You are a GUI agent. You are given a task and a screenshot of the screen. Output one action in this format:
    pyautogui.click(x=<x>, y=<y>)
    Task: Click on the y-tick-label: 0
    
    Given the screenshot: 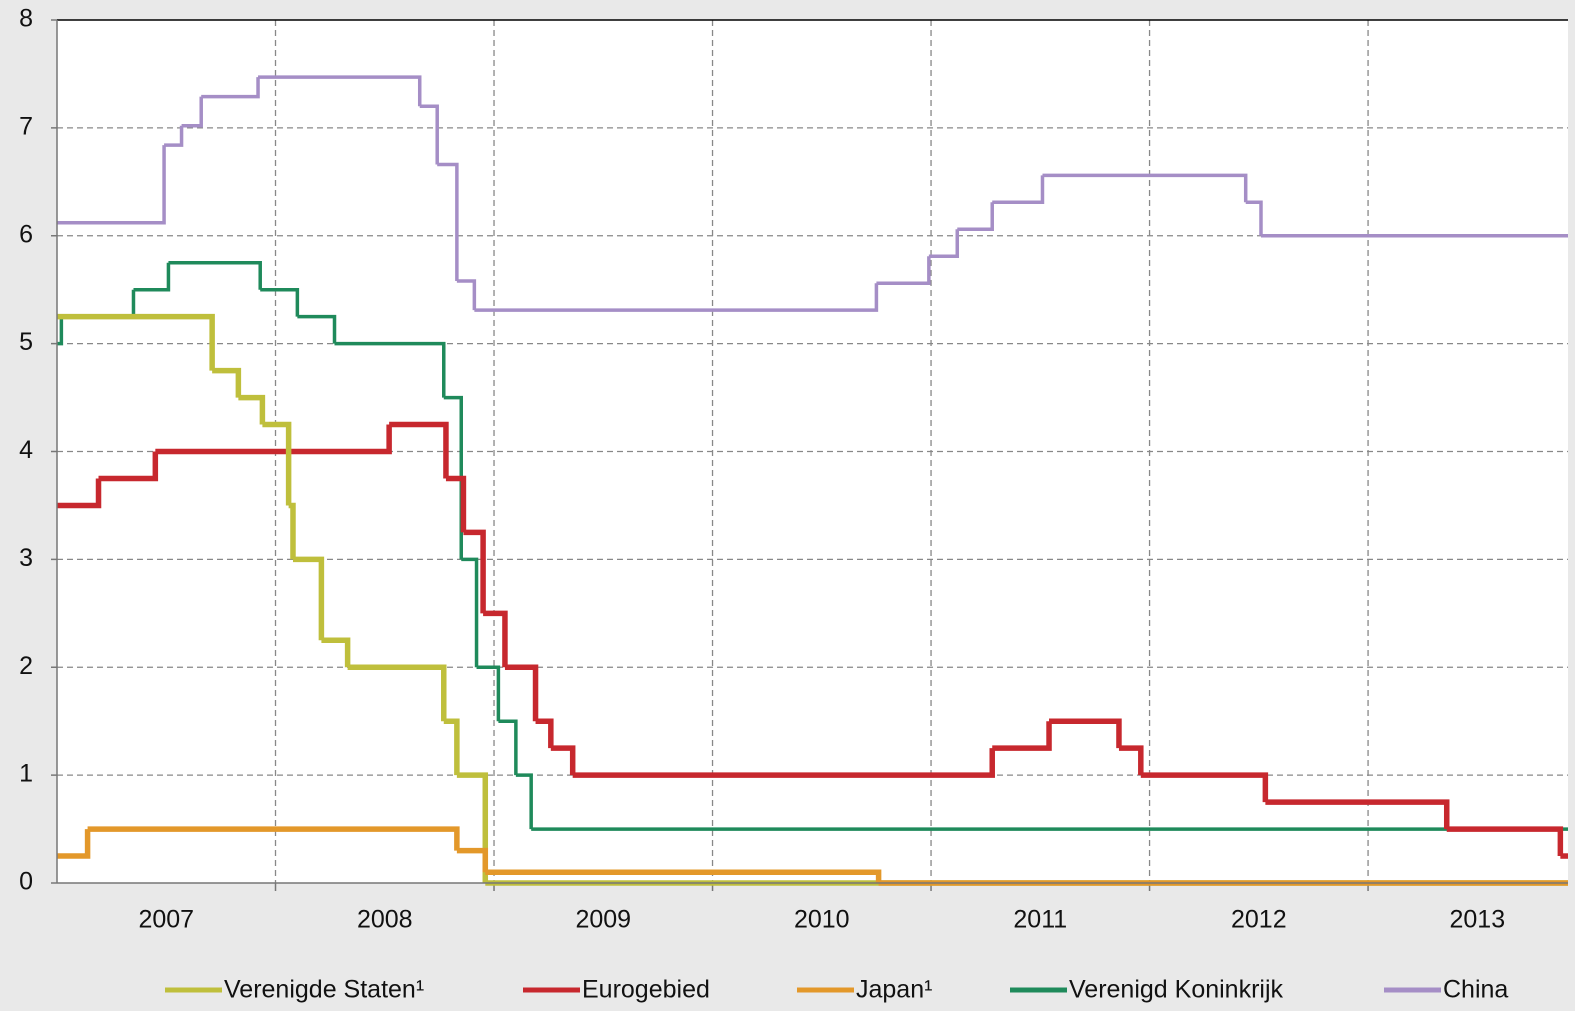 What is the action you would take?
    pyautogui.click(x=26, y=882)
    